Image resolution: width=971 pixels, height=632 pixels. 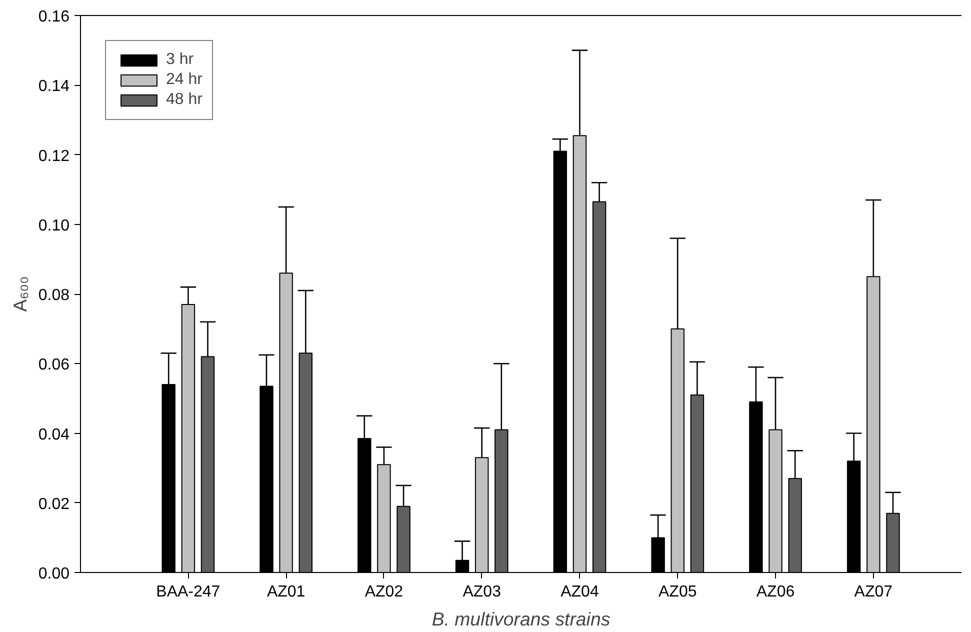 What do you see at coordinates (180, 60) in the screenshot?
I see `legend-label: 3 hr` at bounding box center [180, 60].